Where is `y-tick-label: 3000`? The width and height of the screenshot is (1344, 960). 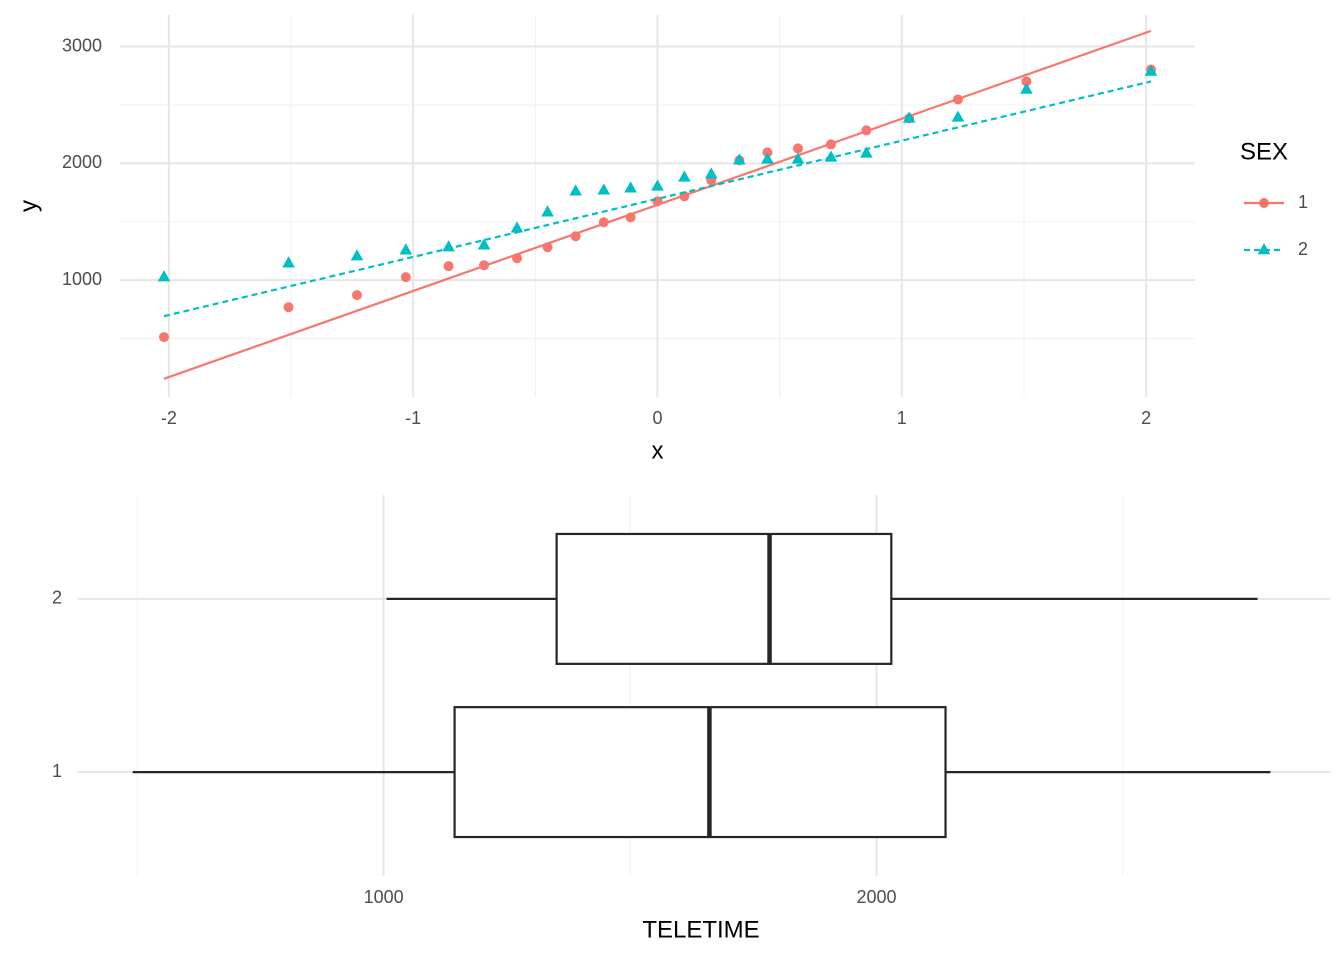 y-tick-label: 3000 is located at coordinates (82, 45).